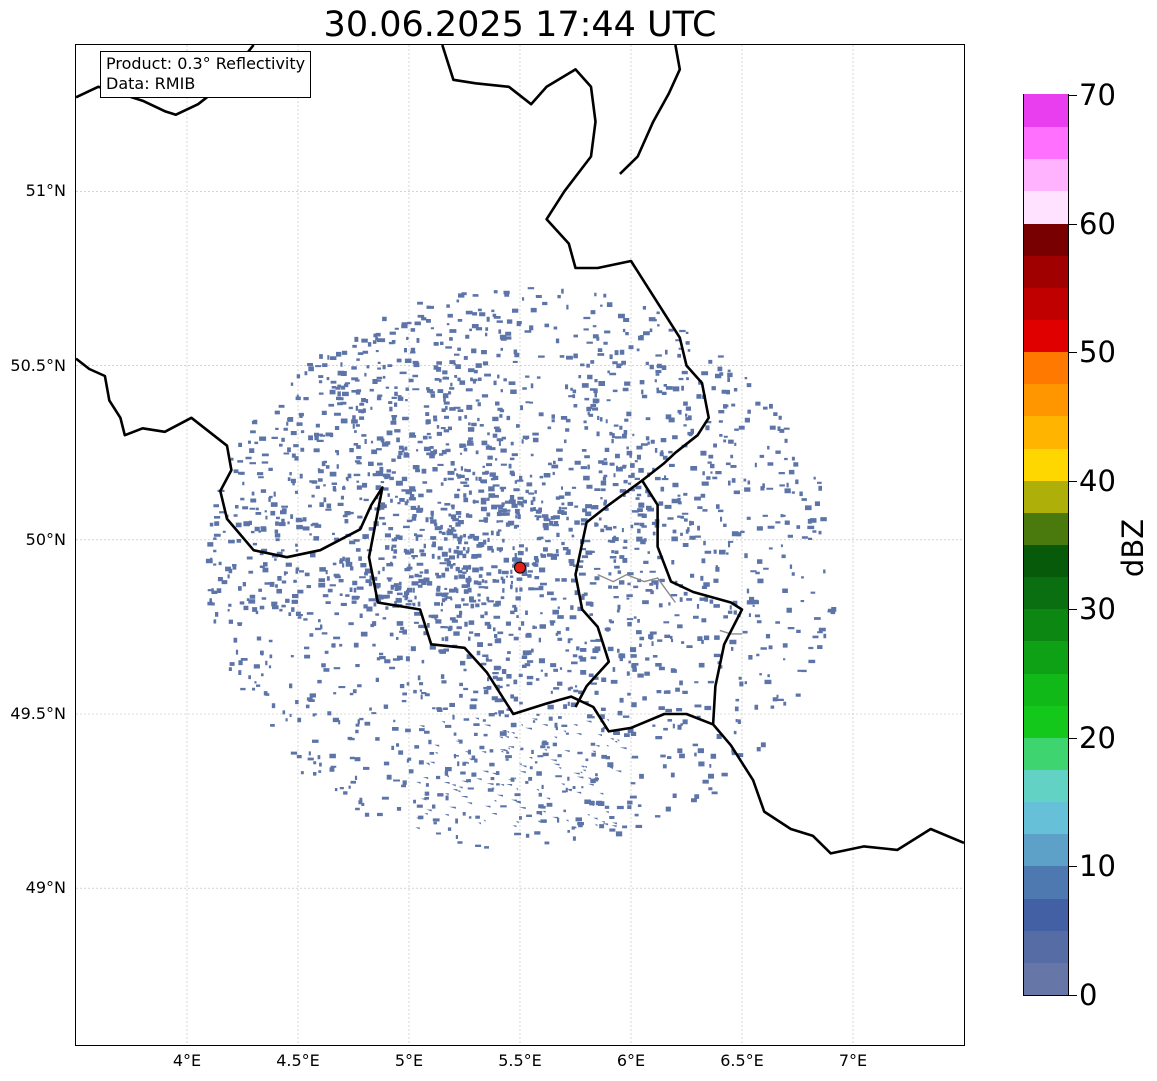 The height and width of the screenshot is (1081, 1157). Describe the element at coordinates (520, 1060) in the screenshot. I see `longitude-tick-label: 5.5°E` at that location.